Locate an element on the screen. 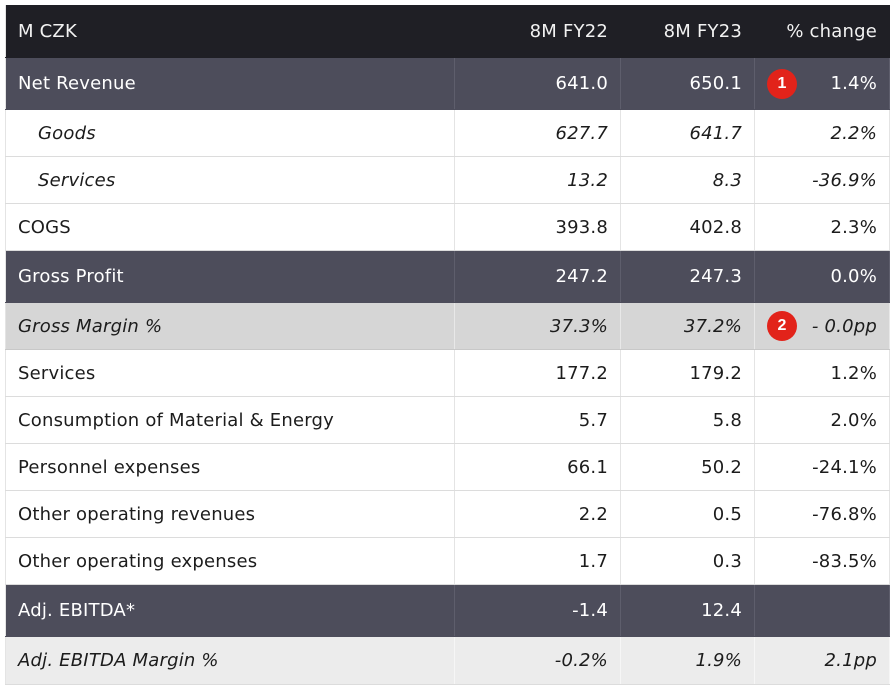 Image resolution: width=894 pixels, height=685 pixels. row-fy22: 5.7 is located at coordinates (537, 420).